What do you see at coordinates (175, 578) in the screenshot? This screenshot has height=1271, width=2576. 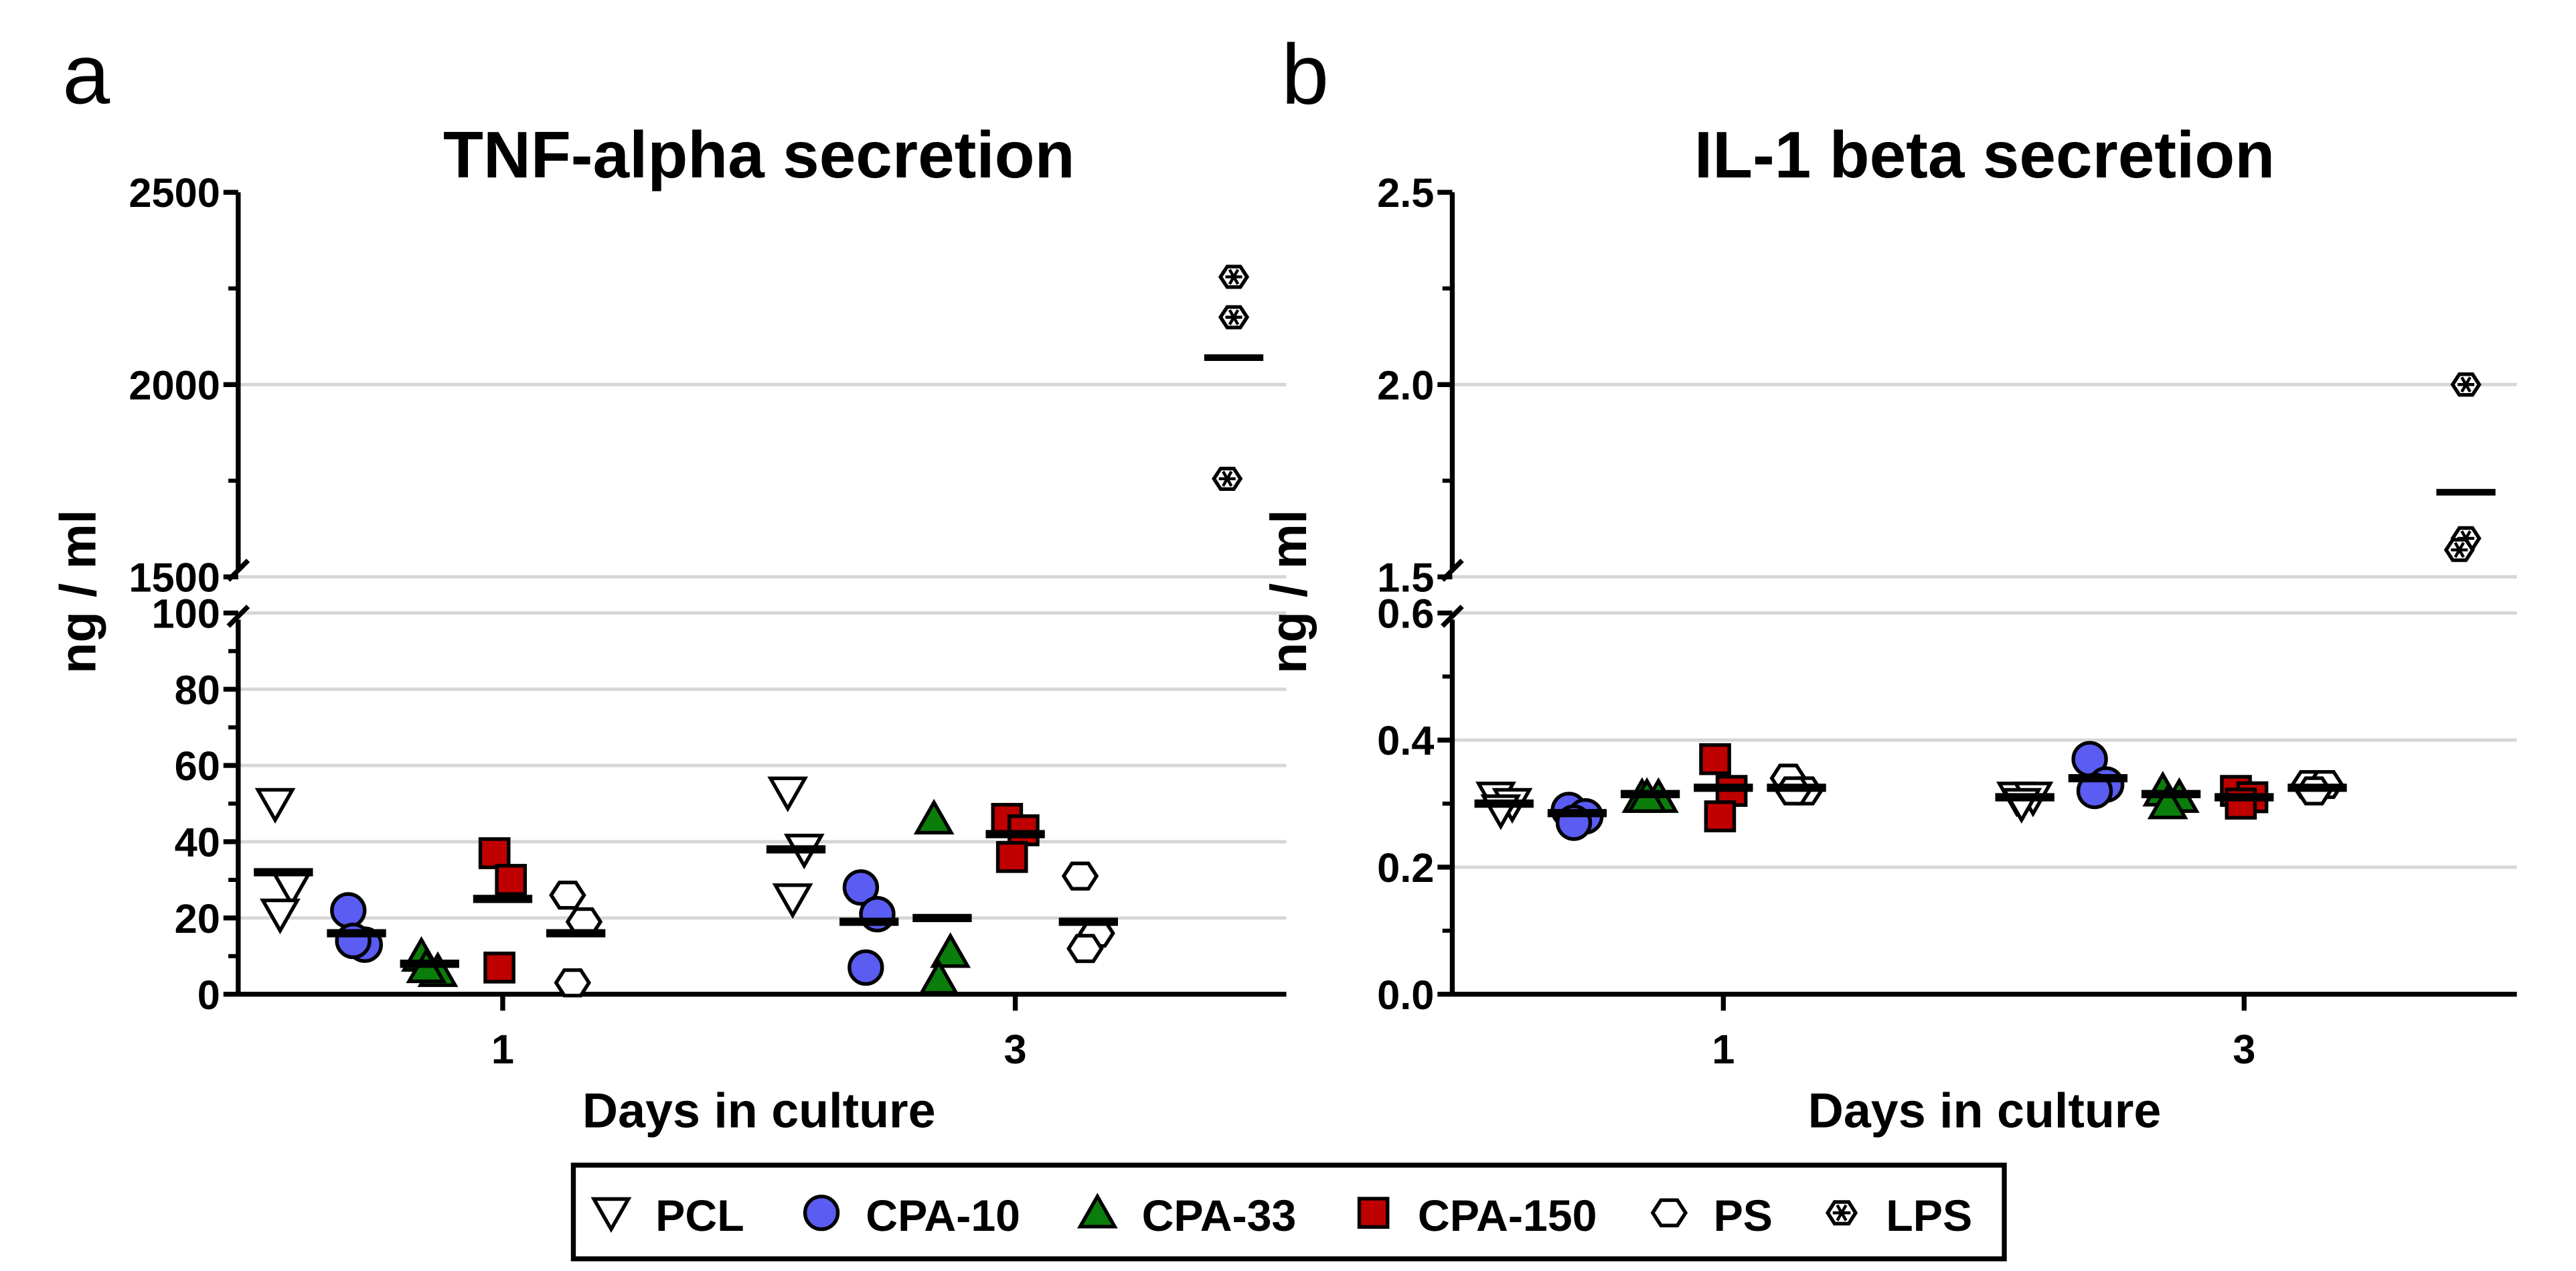 I see `y-tick-label: 1500` at bounding box center [175, 578].